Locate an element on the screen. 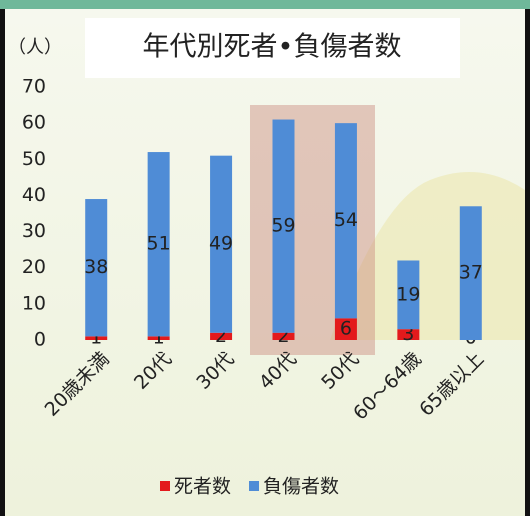  y-tick-label: 70 is located at coordinates (34, 87).